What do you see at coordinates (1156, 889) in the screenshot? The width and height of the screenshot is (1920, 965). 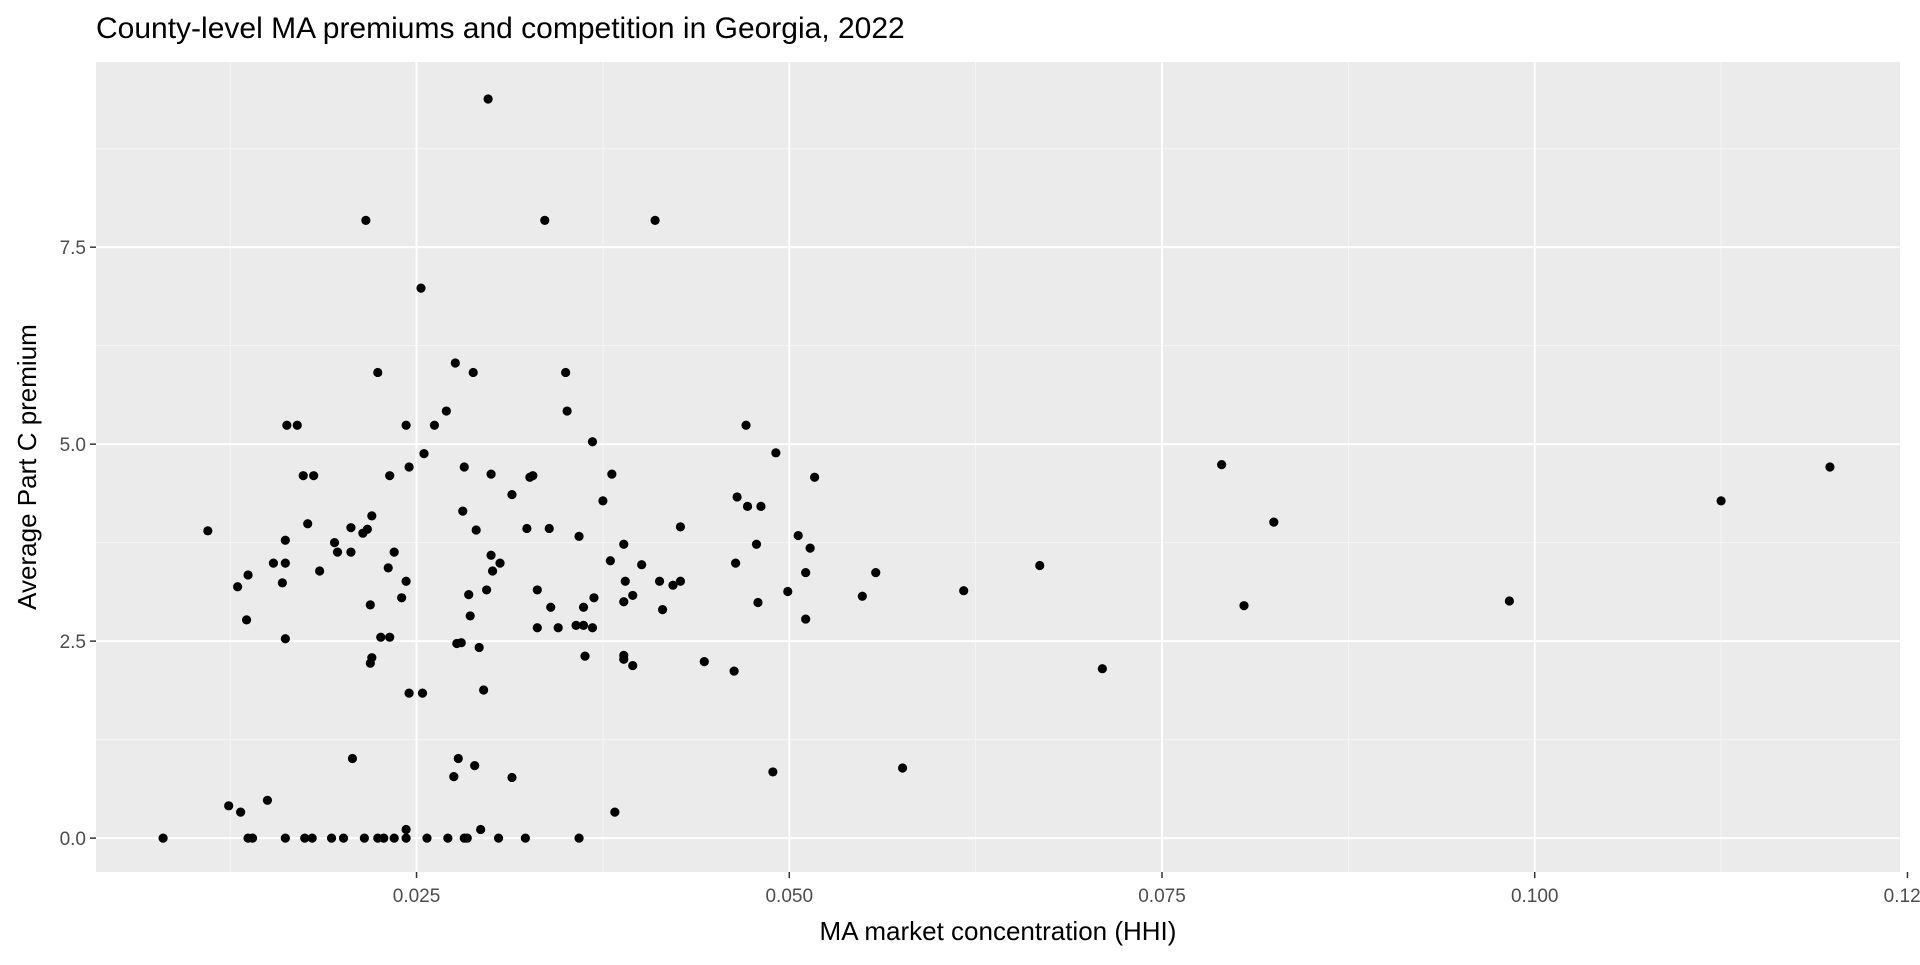 I see `x-axis-ticks: 0.025 0.050 0.075 0.100 0.125` at bounding box center [1156, 889].